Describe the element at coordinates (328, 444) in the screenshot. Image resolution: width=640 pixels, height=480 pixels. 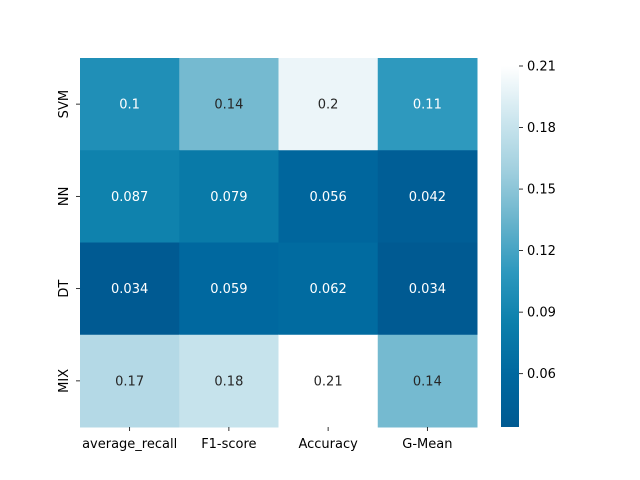
I see `x-tick-label: Accuracy` at that location.